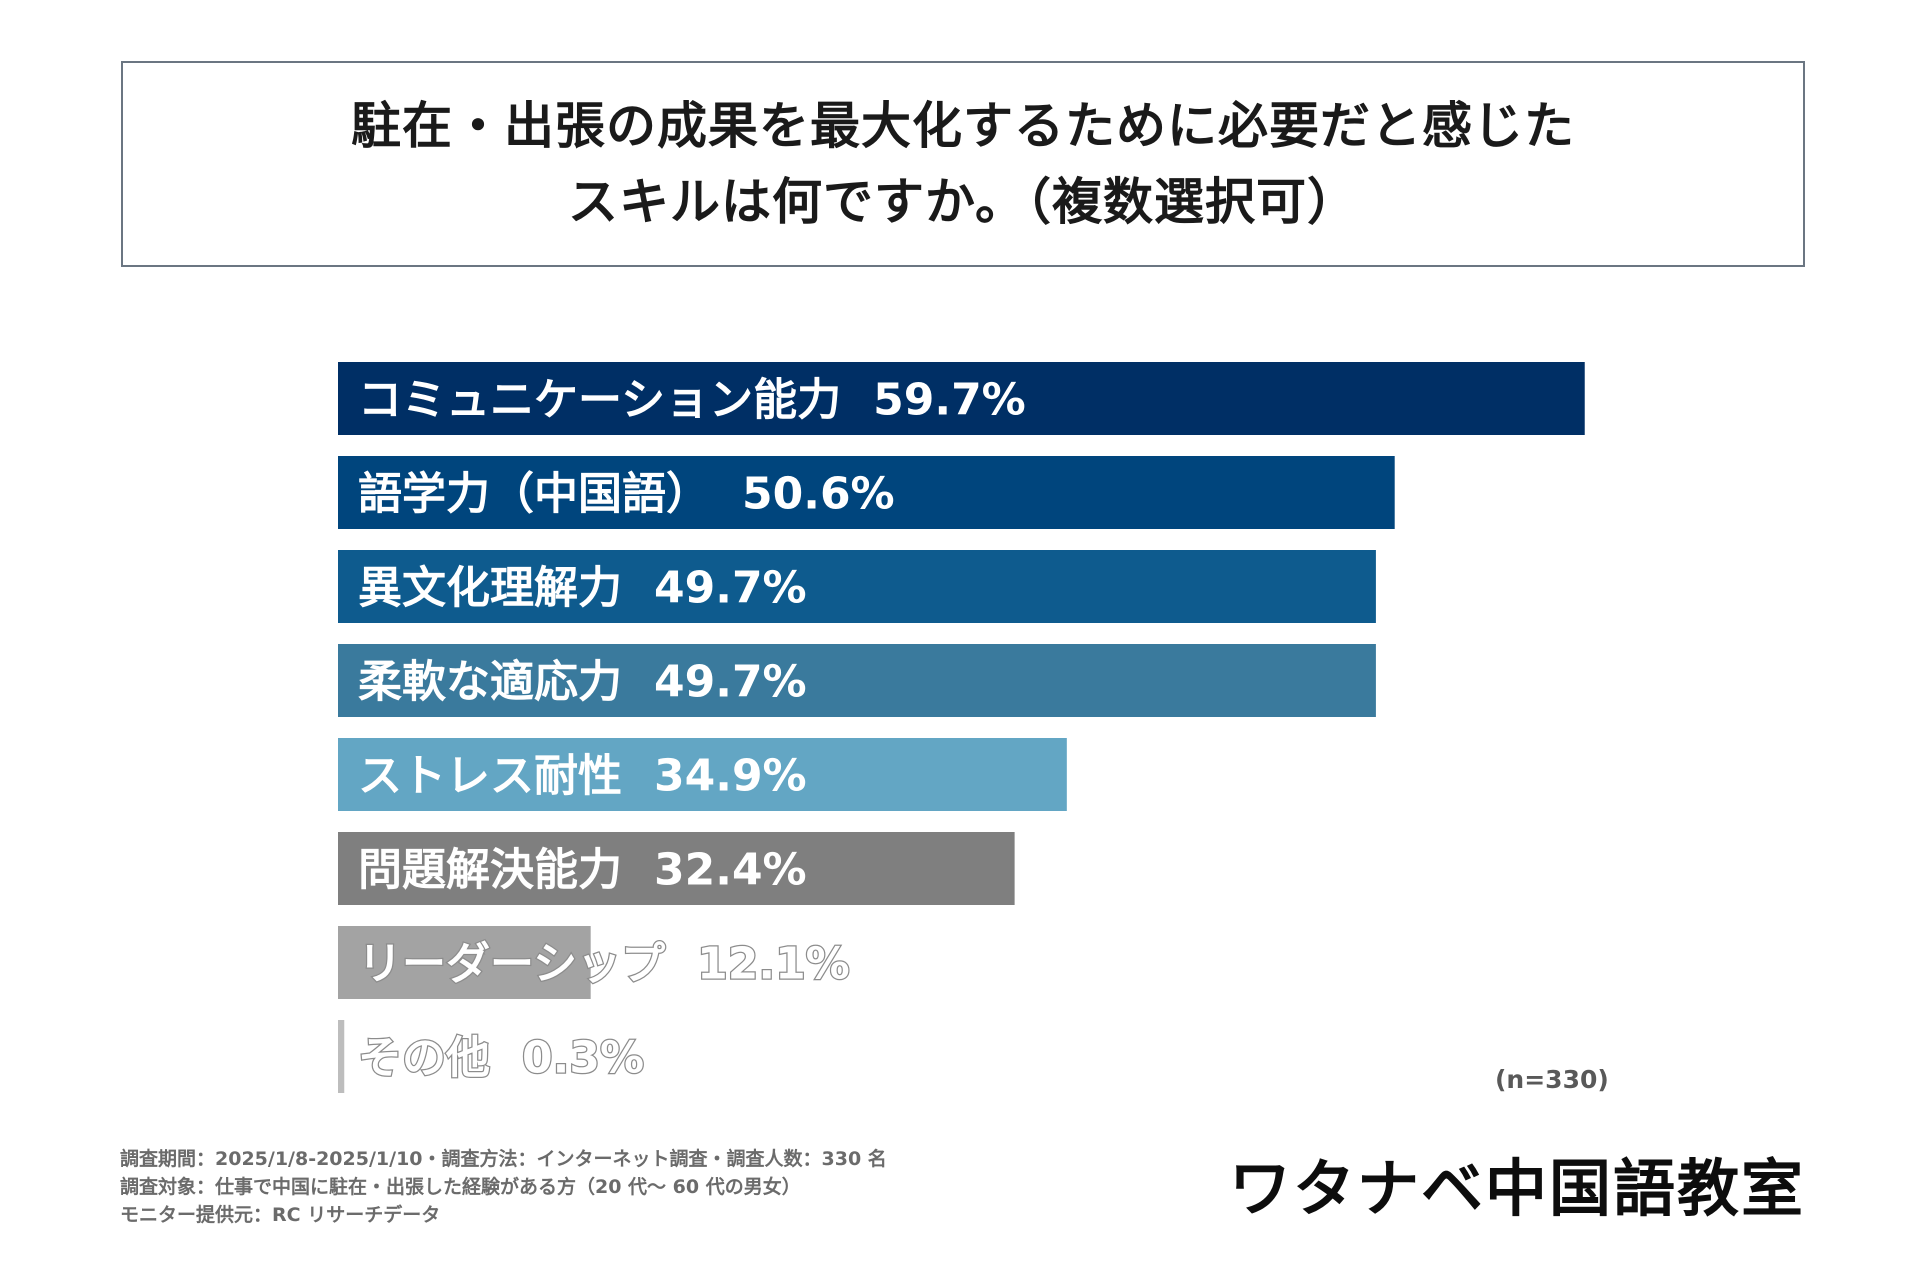 Image resolution: width=1920 pixels, height=1280 pixels. Describe the element at coordinates (490, 775) in the screenshot. I see `category-label-4: ストレス耐性` at that location.